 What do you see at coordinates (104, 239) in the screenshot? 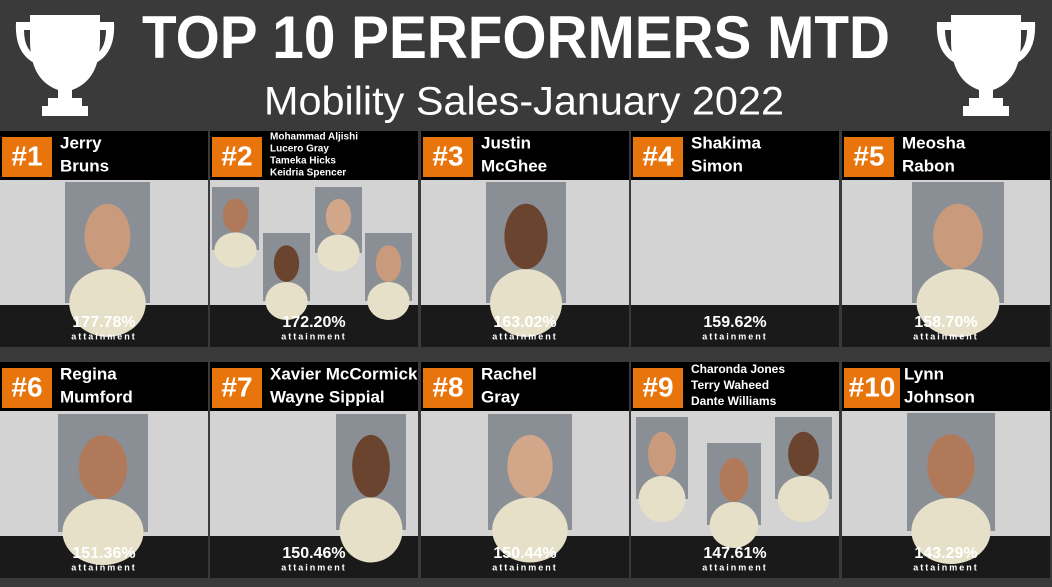
I see `card: #1 Jerry Bruns 177.78%attainment` at bounding box center [104, 239].